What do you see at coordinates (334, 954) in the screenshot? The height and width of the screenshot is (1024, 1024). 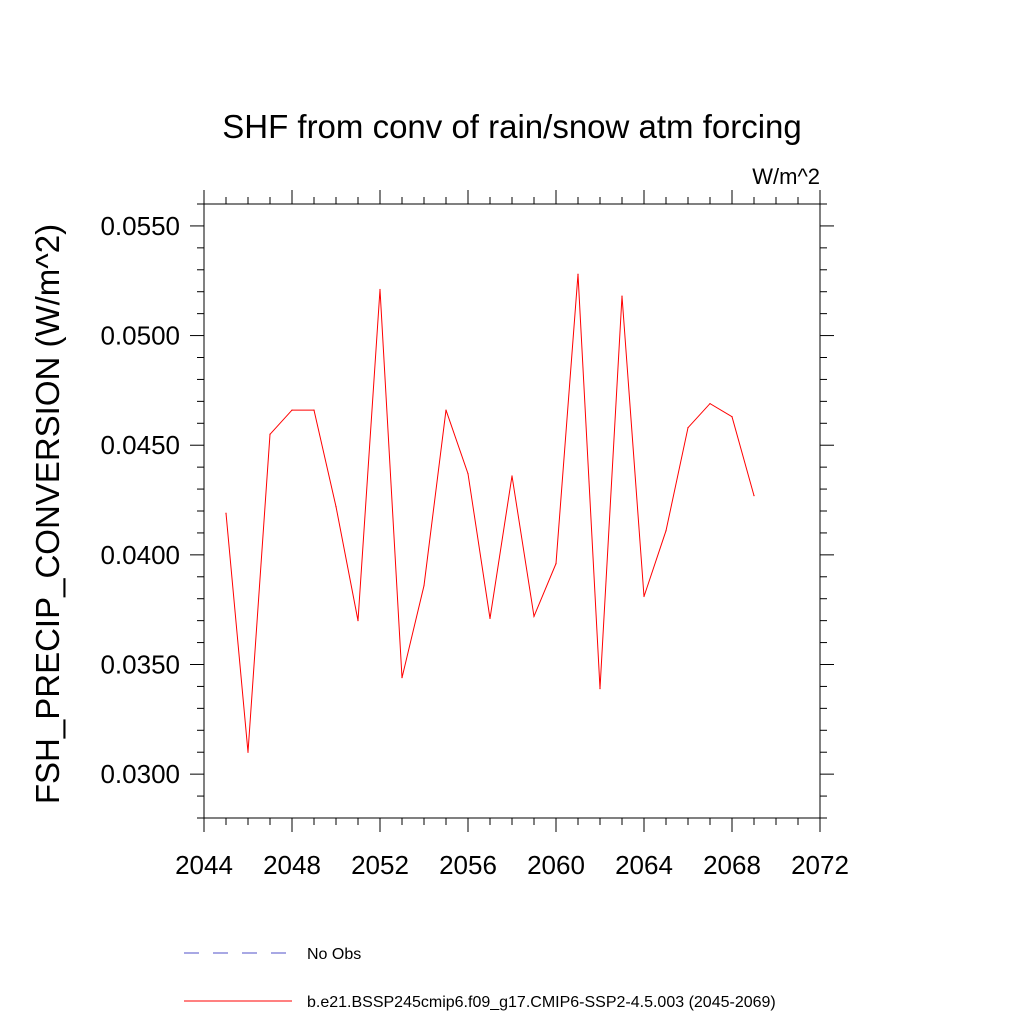 I see `legend-label-no-obs: No Obs` at bounding box center [334, 954].